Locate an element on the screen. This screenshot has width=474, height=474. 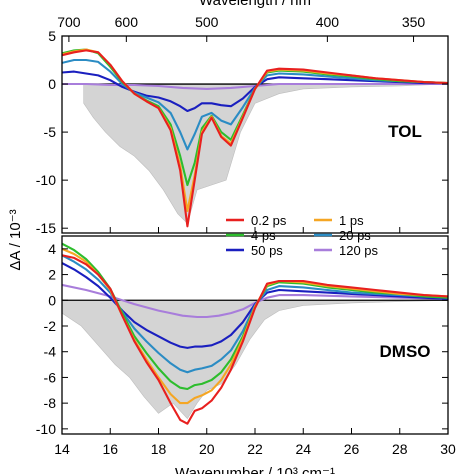
wavelength-tick-label: 400 is located at coordinates (328, 22).